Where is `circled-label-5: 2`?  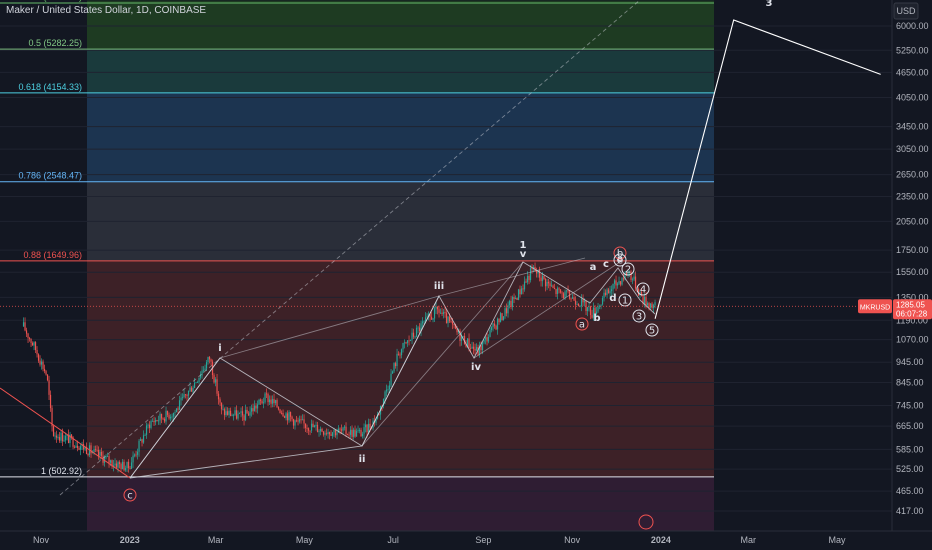
circled-label-5: 2 is located at coordinates (628, 270).